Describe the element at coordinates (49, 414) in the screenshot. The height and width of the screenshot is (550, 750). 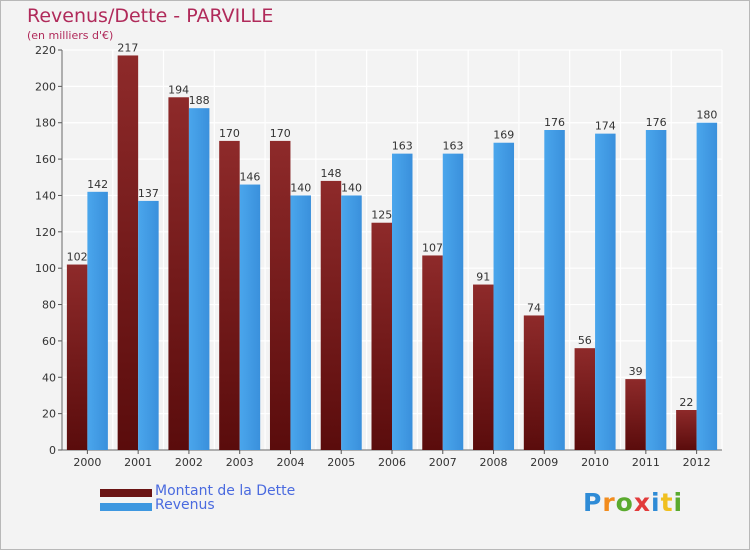
I see `y-tick-label: 20` at that location.